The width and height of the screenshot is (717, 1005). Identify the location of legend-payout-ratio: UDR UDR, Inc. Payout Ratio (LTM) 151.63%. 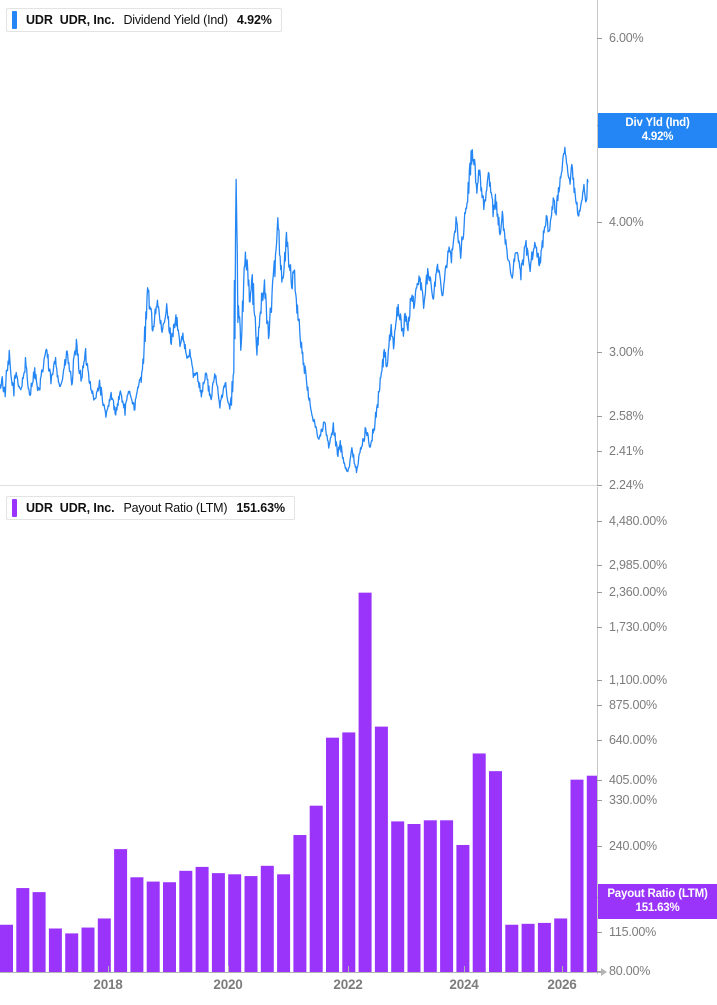
(150, 508).